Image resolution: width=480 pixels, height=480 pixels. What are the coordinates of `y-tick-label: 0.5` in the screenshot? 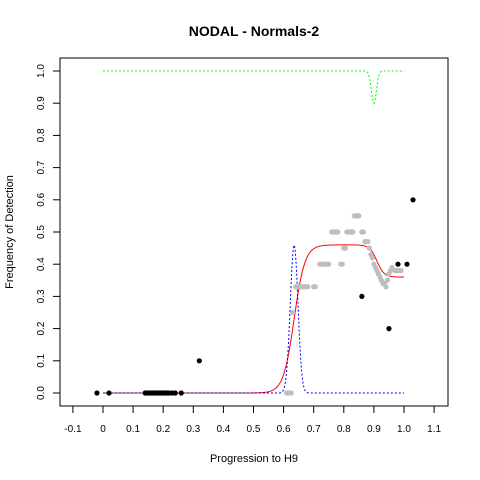 It's located at (41, 232).